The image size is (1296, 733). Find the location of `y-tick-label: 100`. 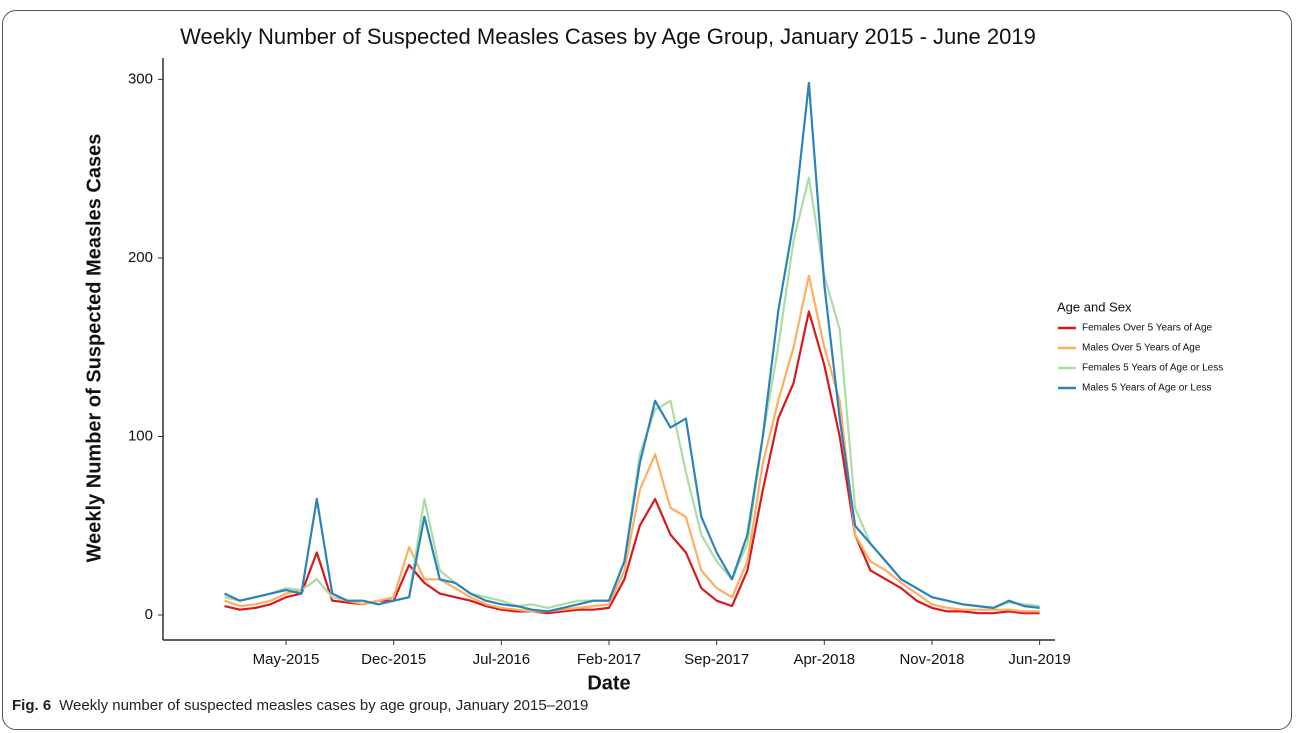

y-tick-label: 100 is located at coordinates (140, 435).